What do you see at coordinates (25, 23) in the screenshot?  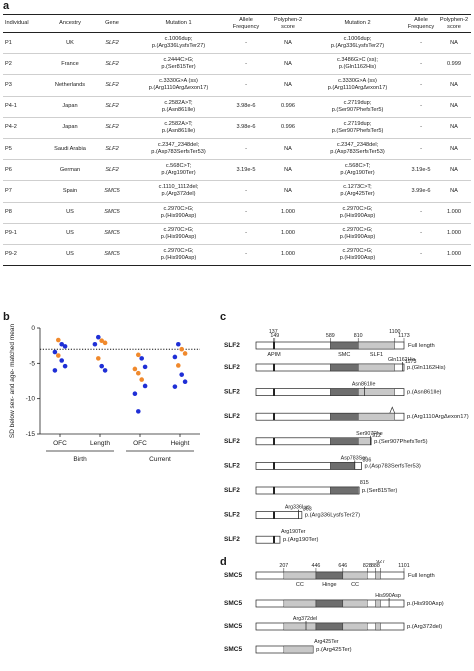 I see `header-individual: Individual` at bounding box center [25, 23].